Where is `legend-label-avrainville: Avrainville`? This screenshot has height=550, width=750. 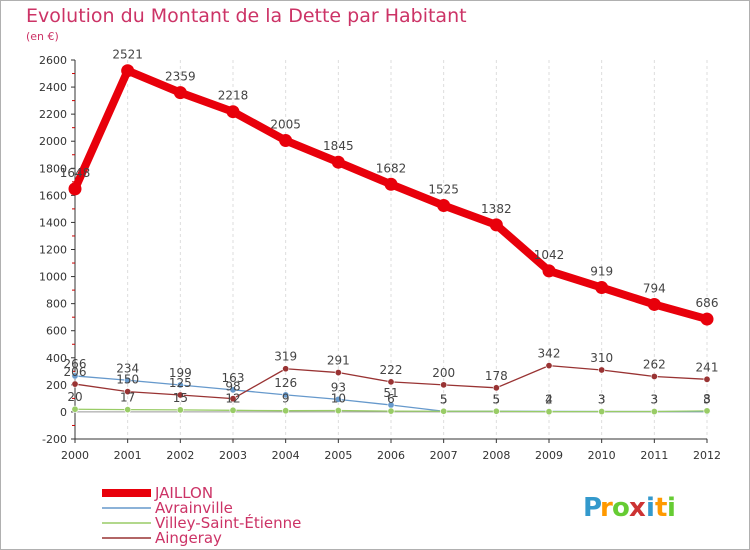 legend-label-avrainville: Avrainville is located at coordinates (194, 508).